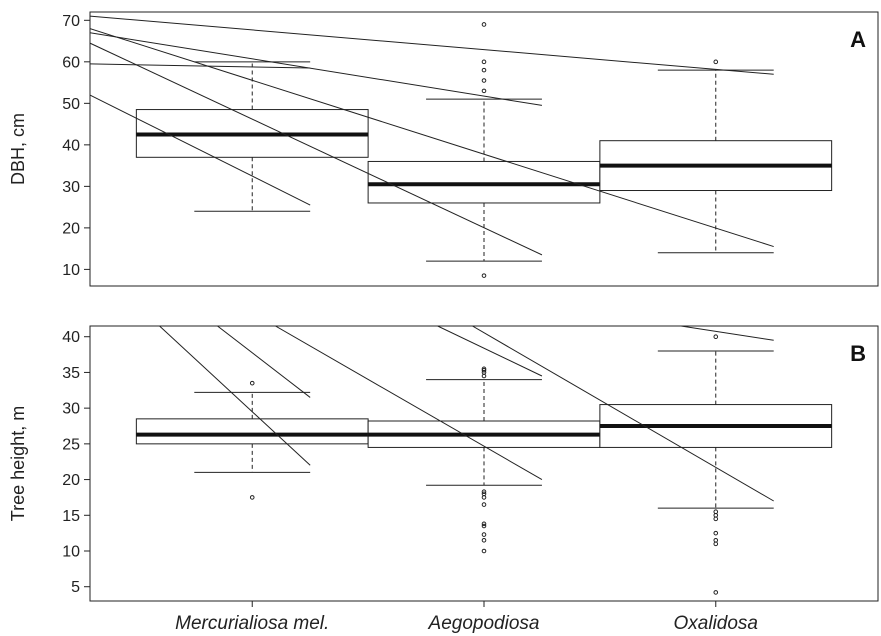  Describe the element at coordinates (71, 104) in the screenshot. I see `y-tick-label: 50` at that location.